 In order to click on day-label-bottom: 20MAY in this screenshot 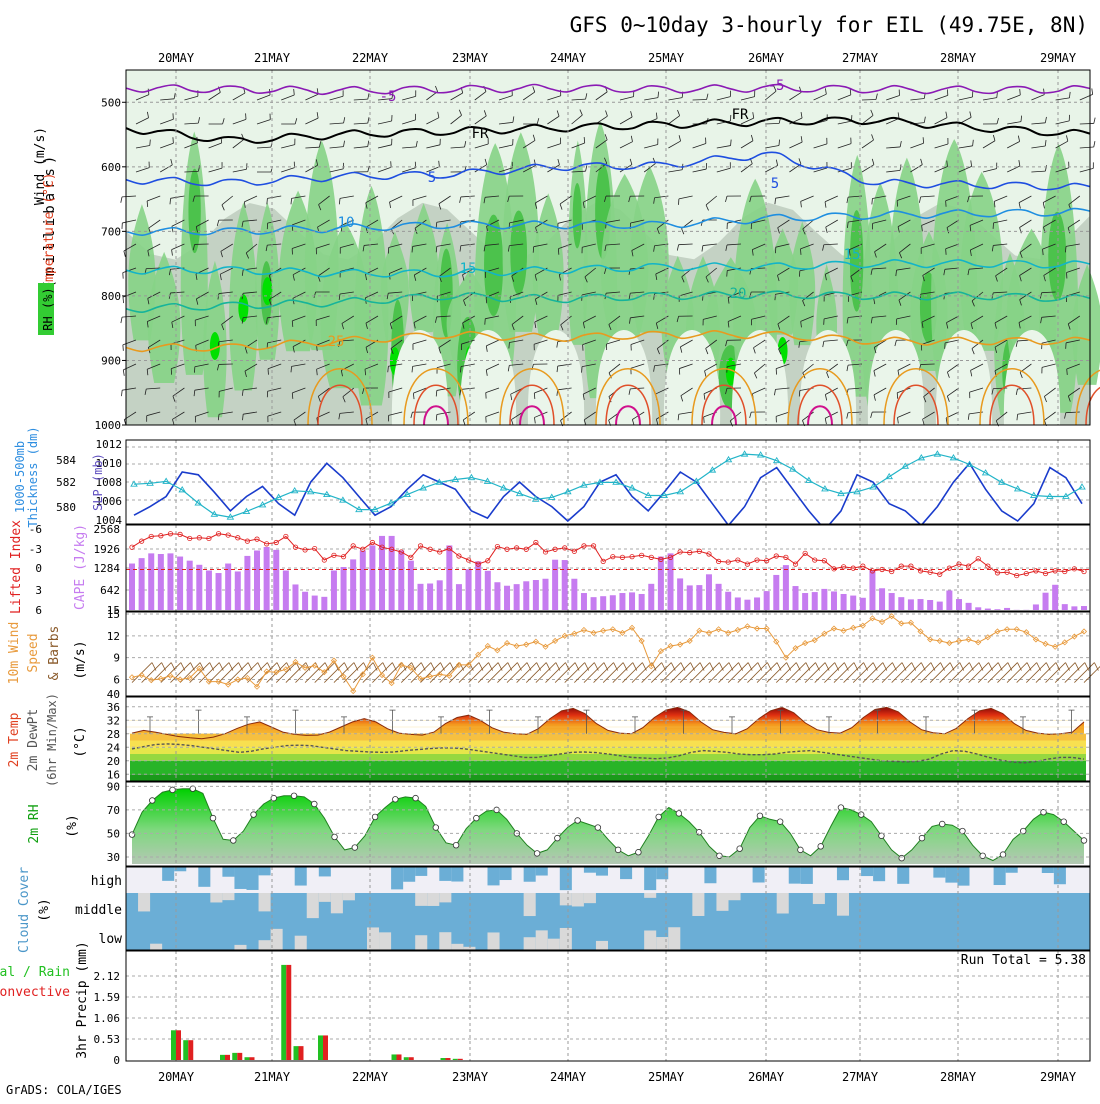, I will do `click(176, 1077)`.